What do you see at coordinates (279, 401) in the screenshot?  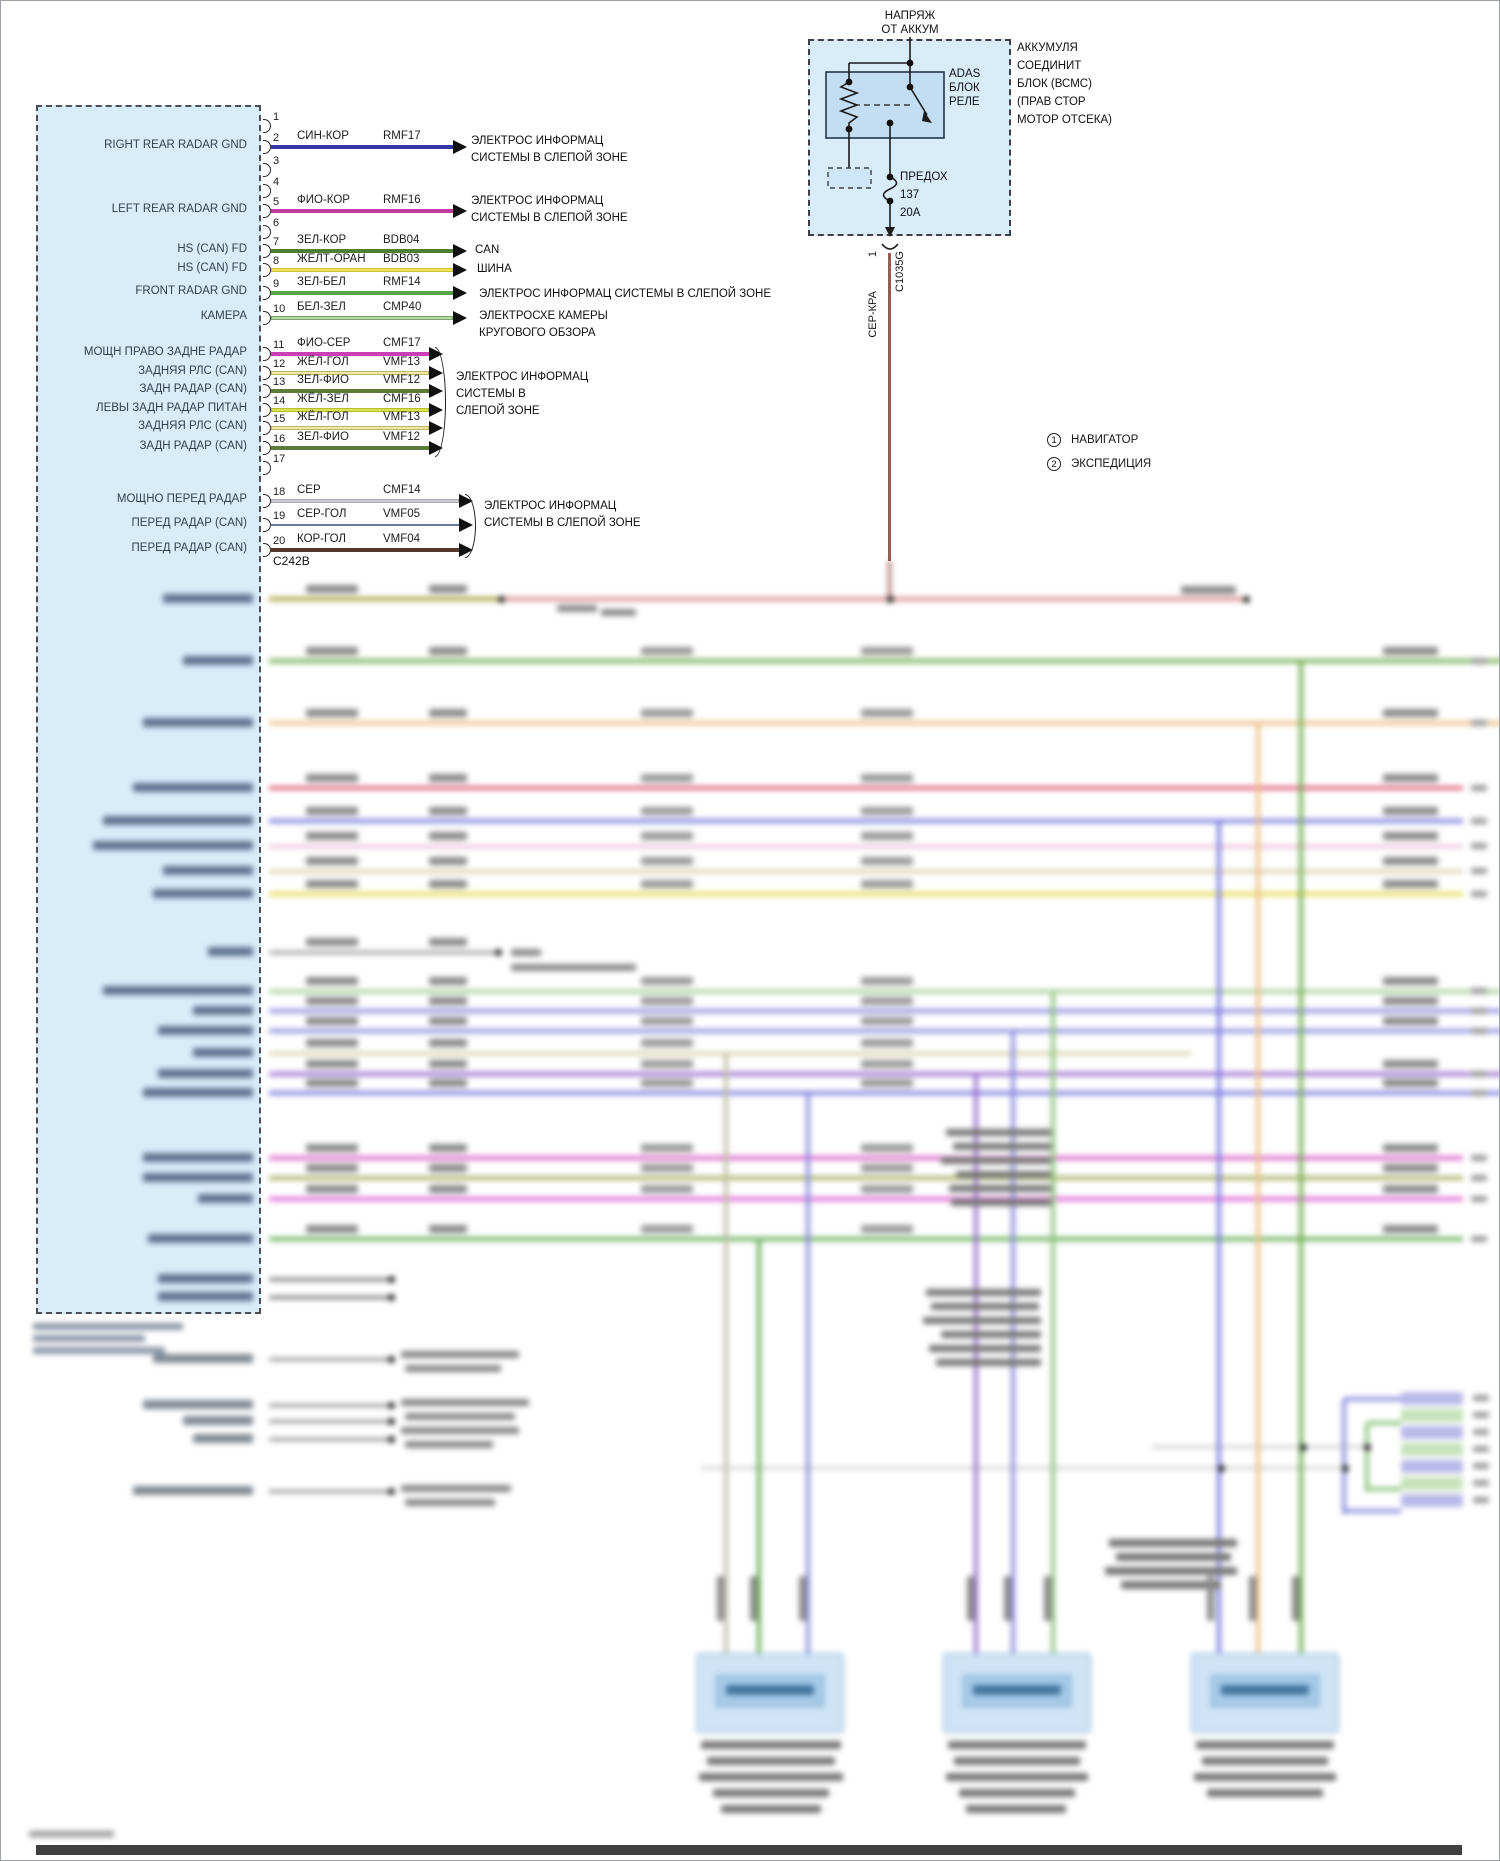 I see `pin-number: 14` at bounding box center [279, 401].